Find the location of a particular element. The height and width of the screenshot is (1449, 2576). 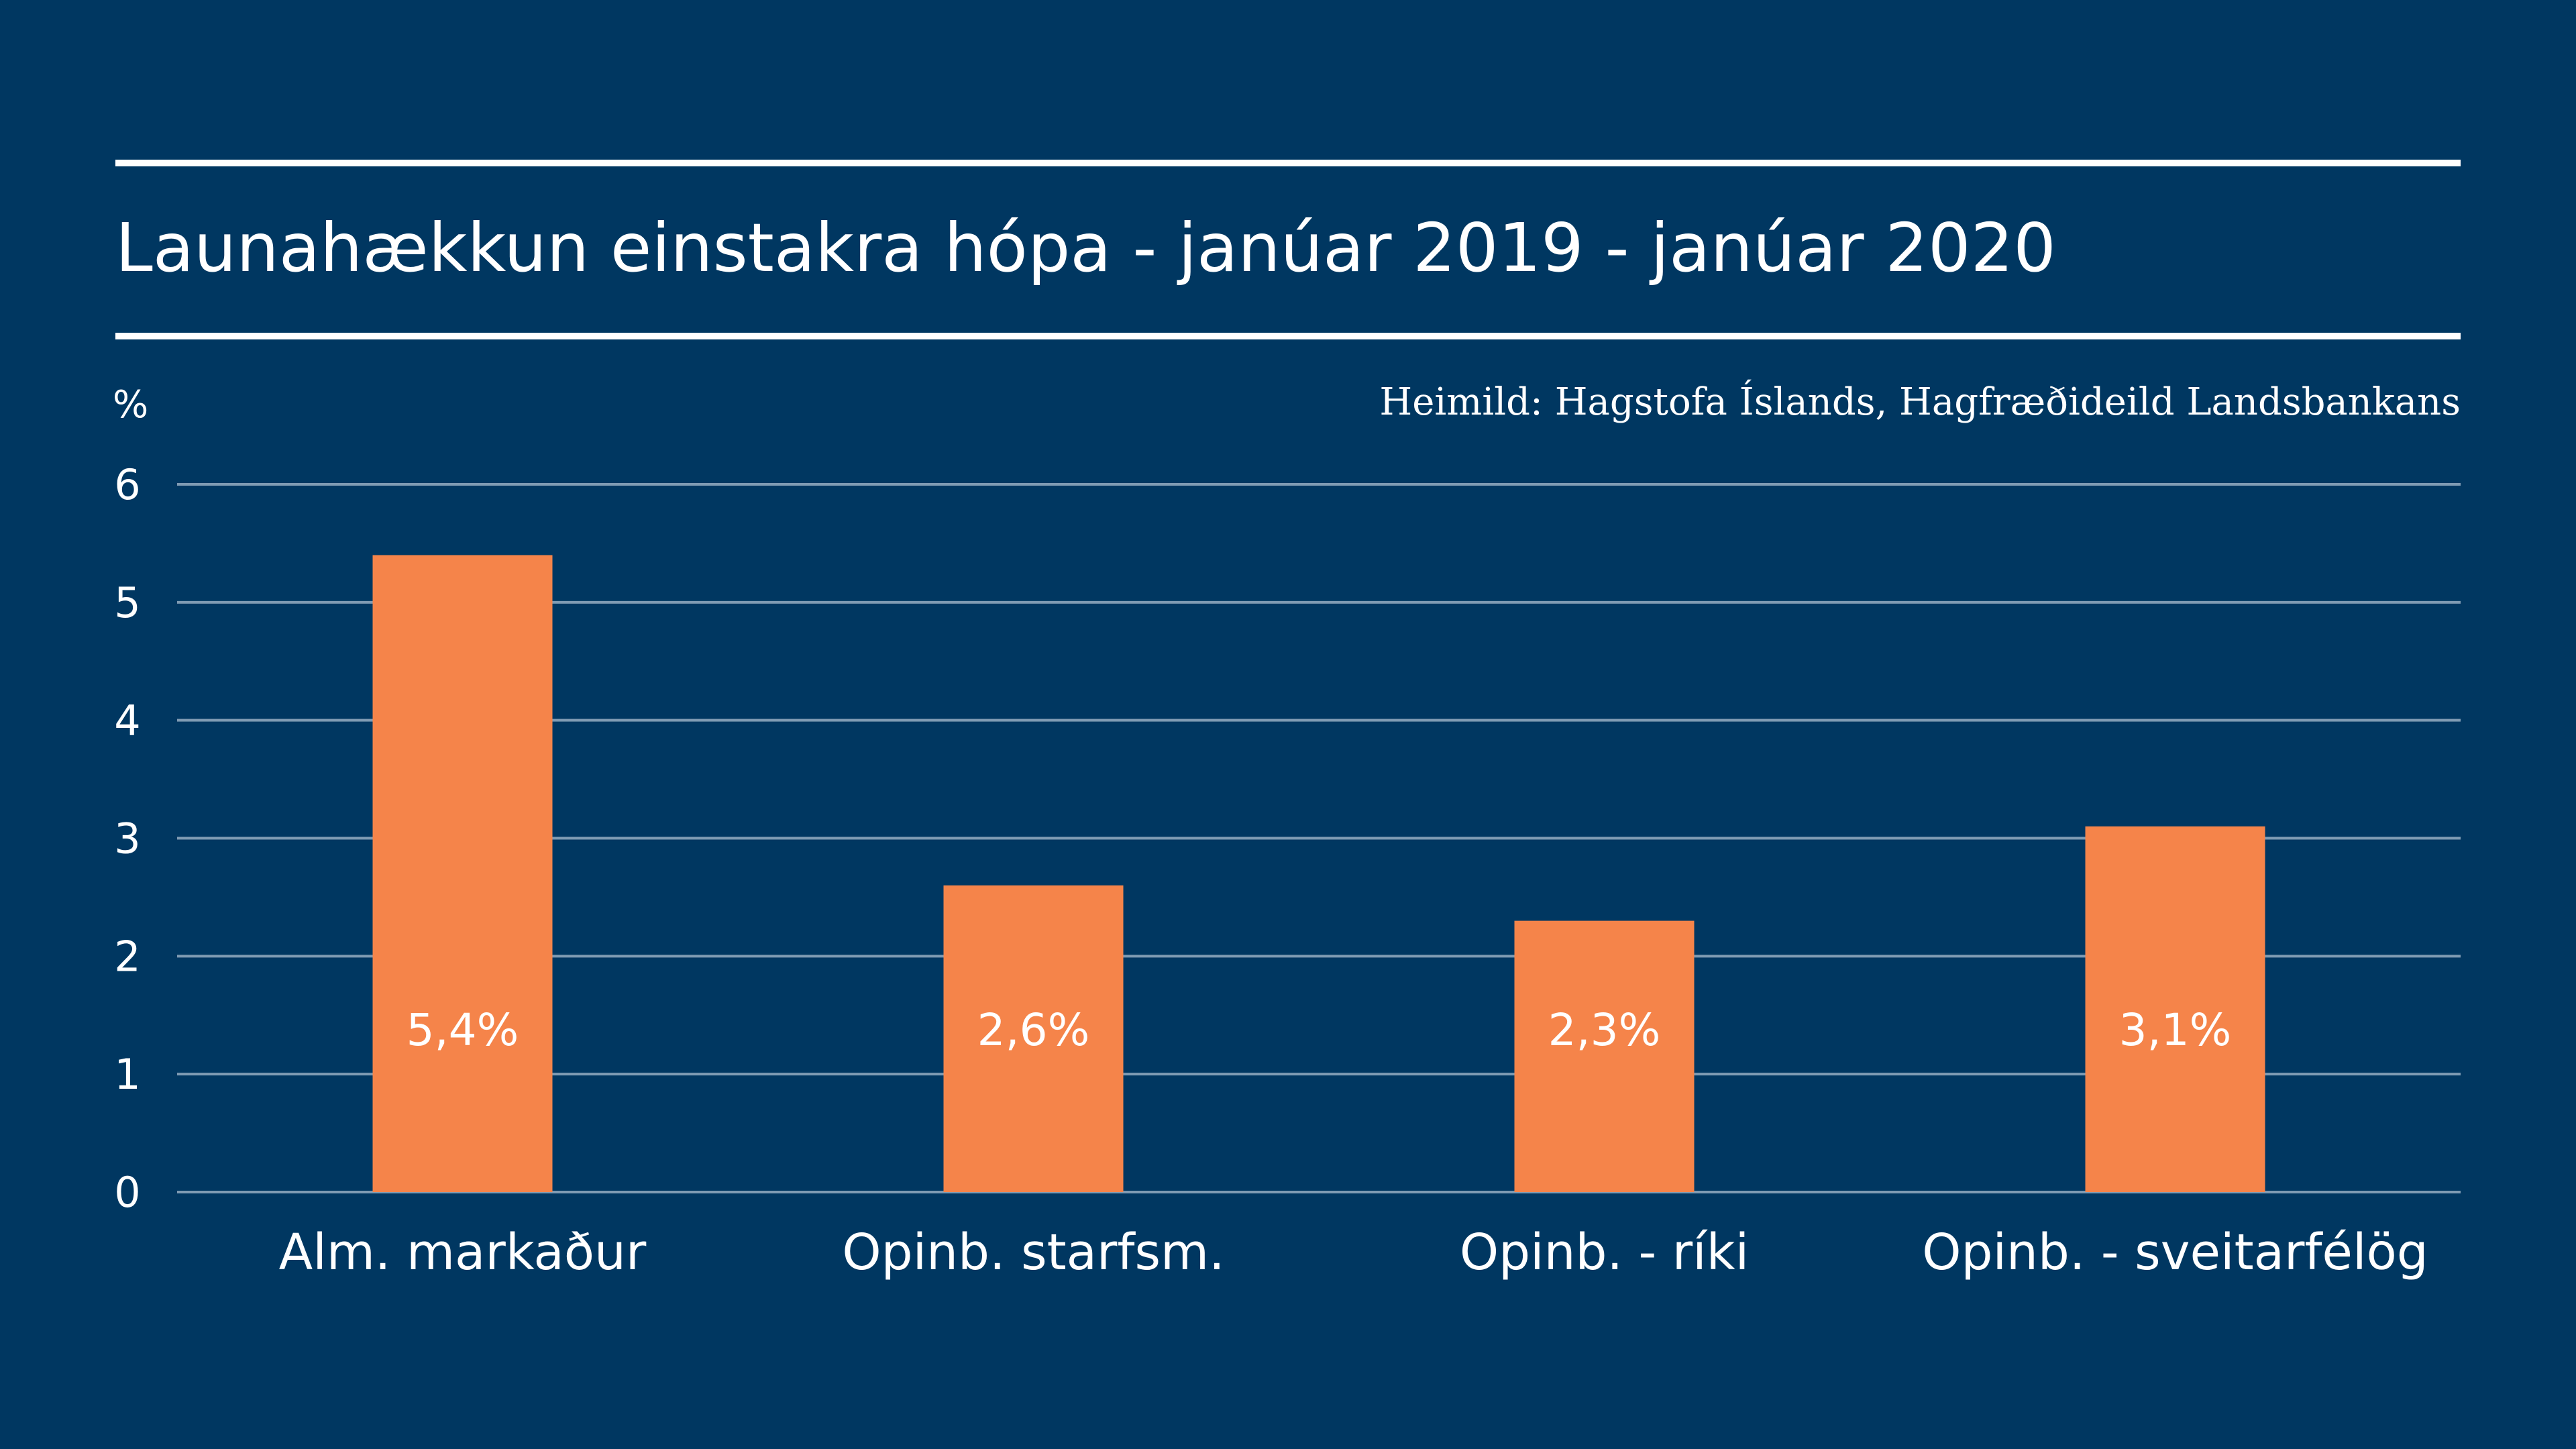

y-tick-label: 0 is located at coordinates (127, 1192).